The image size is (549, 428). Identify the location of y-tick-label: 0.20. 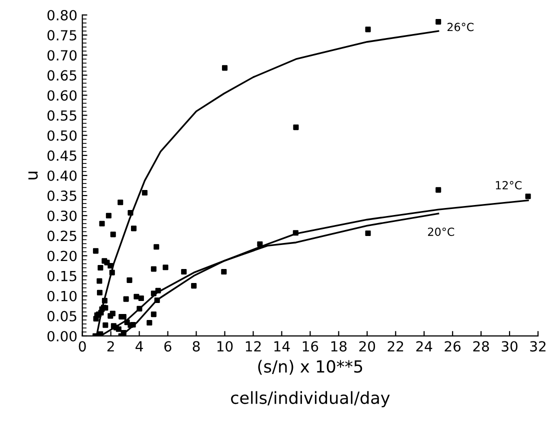
(62, 256).